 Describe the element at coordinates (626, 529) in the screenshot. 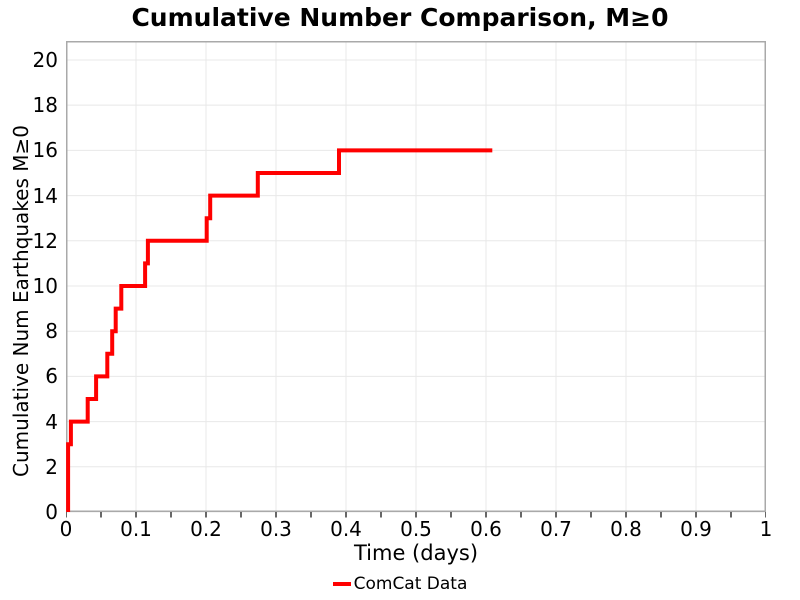

I see `x-tick-label: 0.8` at that location.